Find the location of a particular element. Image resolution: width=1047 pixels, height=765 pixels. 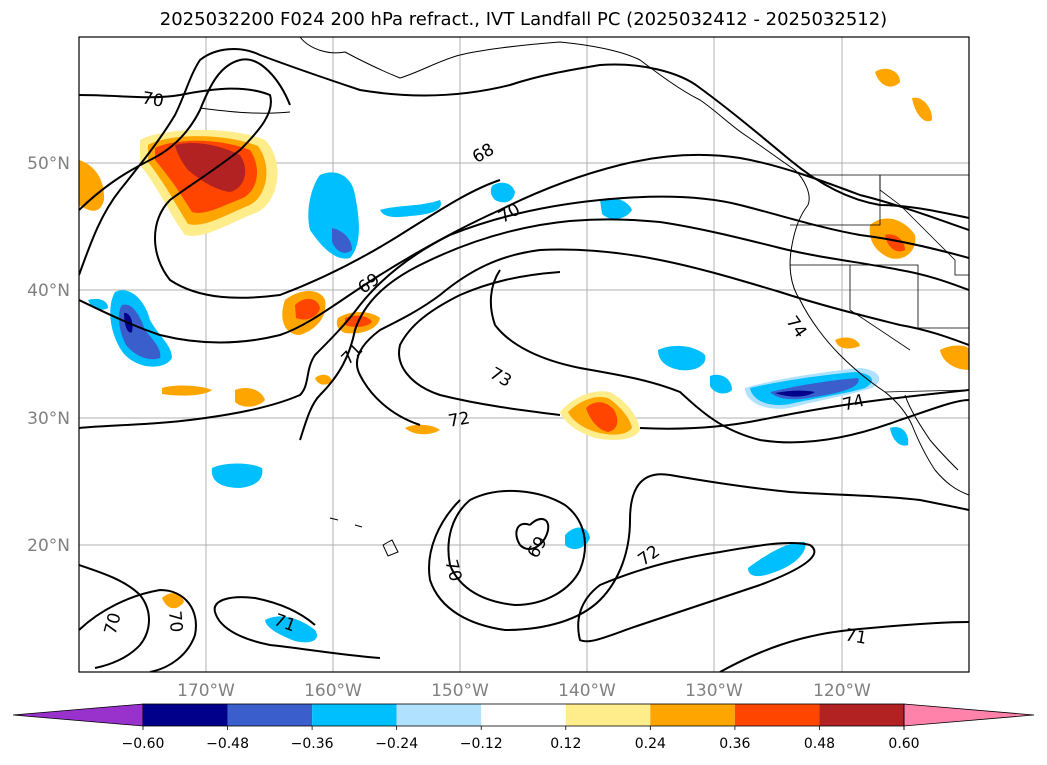

lat-label: 50°N is located at coordinates (48, 164).